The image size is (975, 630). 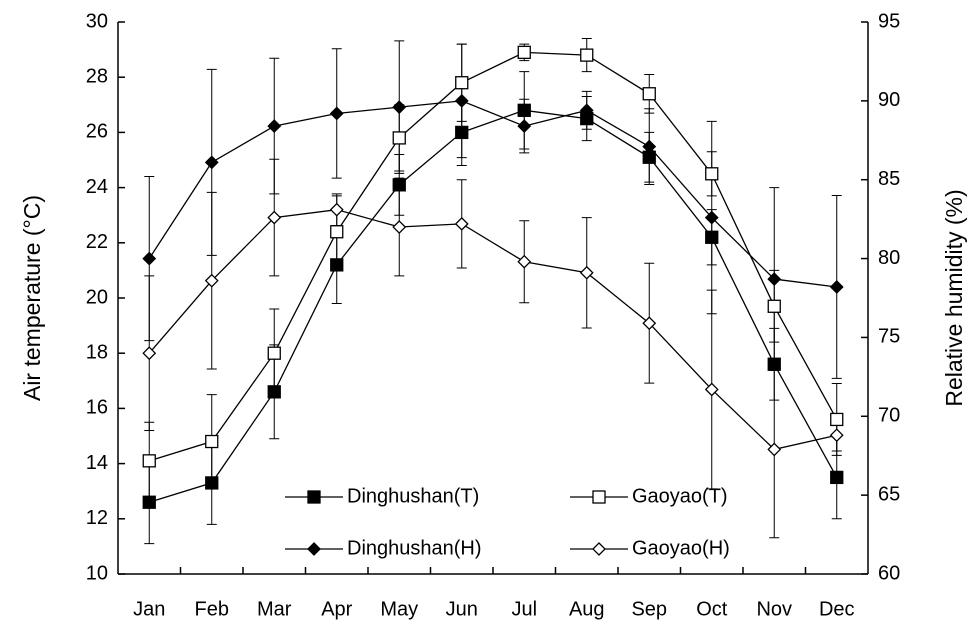 I want to click on x-tick-label: Dec, so click(x=837, y=609).